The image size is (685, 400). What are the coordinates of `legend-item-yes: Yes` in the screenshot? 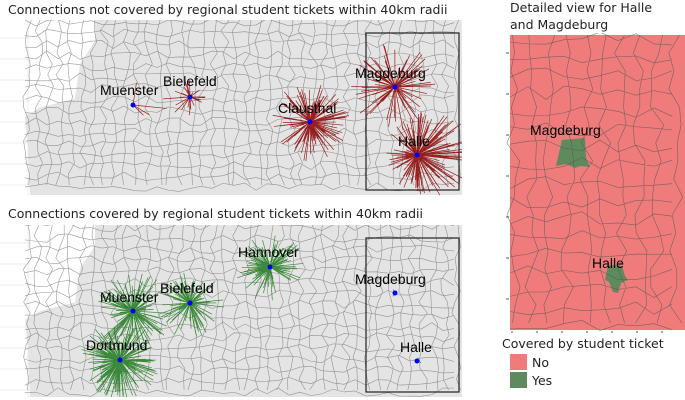 It's located at (531, 380).